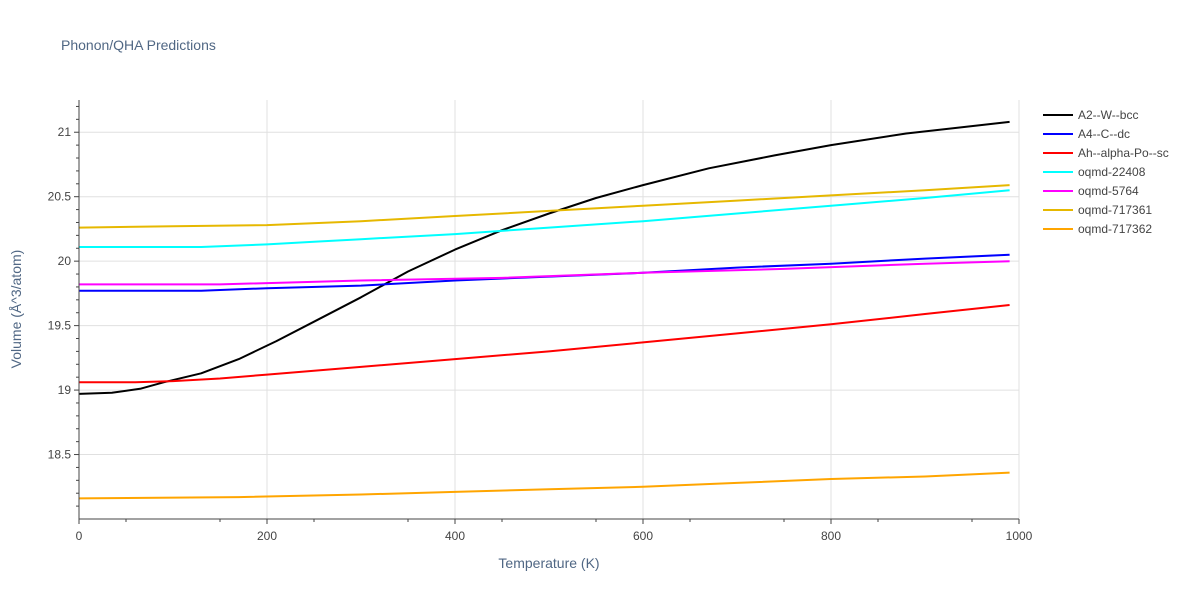 The width and height of the screenshot is (1200, 600). Describe the element at coordinates (554, 531) in the screenshot. I see `x-axis-ticks: 0 200 400 600 800 1000` at that location.